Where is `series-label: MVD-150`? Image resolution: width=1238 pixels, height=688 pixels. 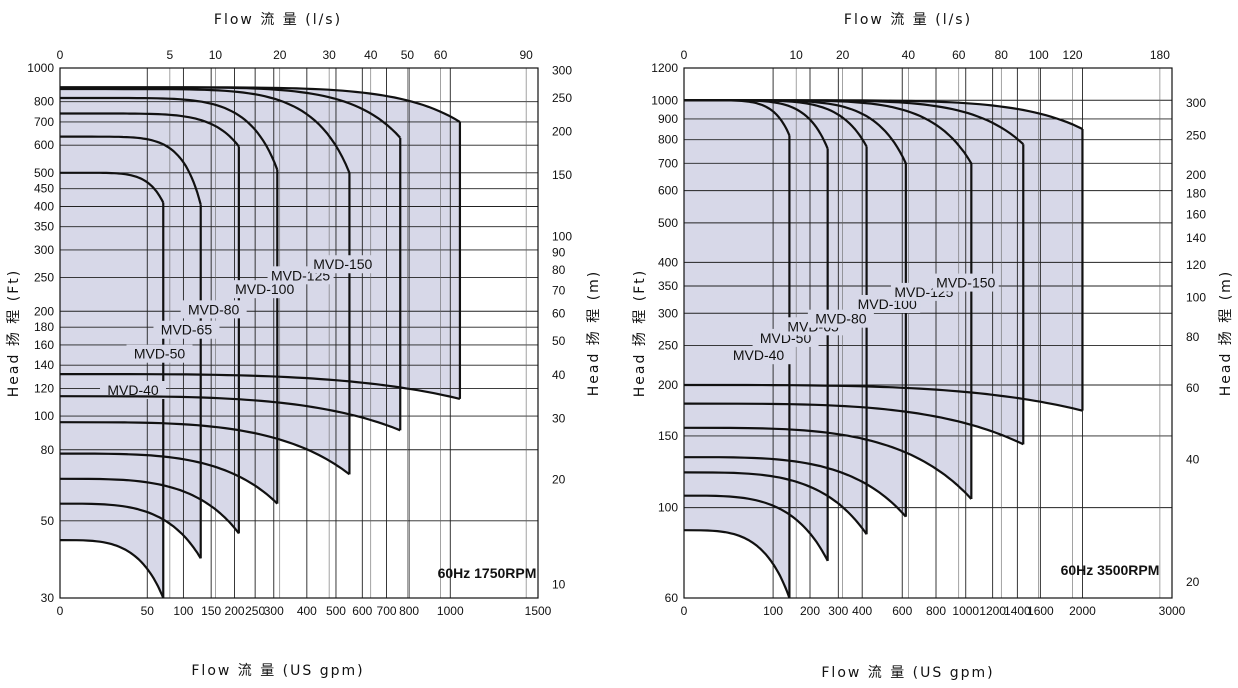 series-label: MVD-150 is located at coordinates (965, 283).